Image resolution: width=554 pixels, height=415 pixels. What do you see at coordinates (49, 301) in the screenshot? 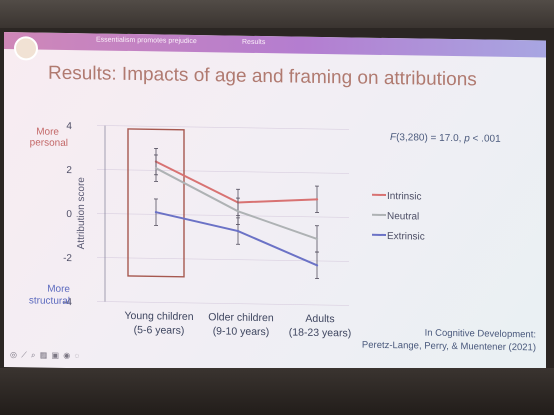
I see `y-annotation-bottom-line2: structural` at bounding box center [49, 301].